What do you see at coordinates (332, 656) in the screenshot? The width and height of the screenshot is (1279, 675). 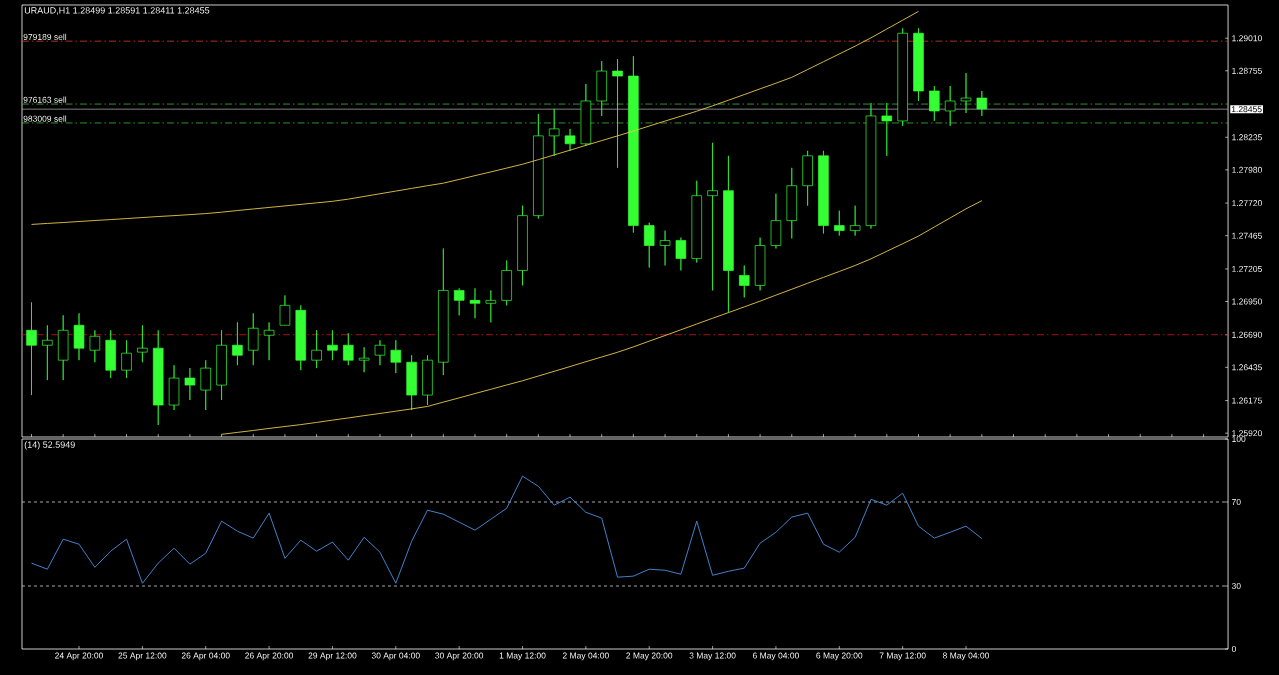 I see `x-tick-label: 29 Apr 12:00` at bounding box center [332, 656].